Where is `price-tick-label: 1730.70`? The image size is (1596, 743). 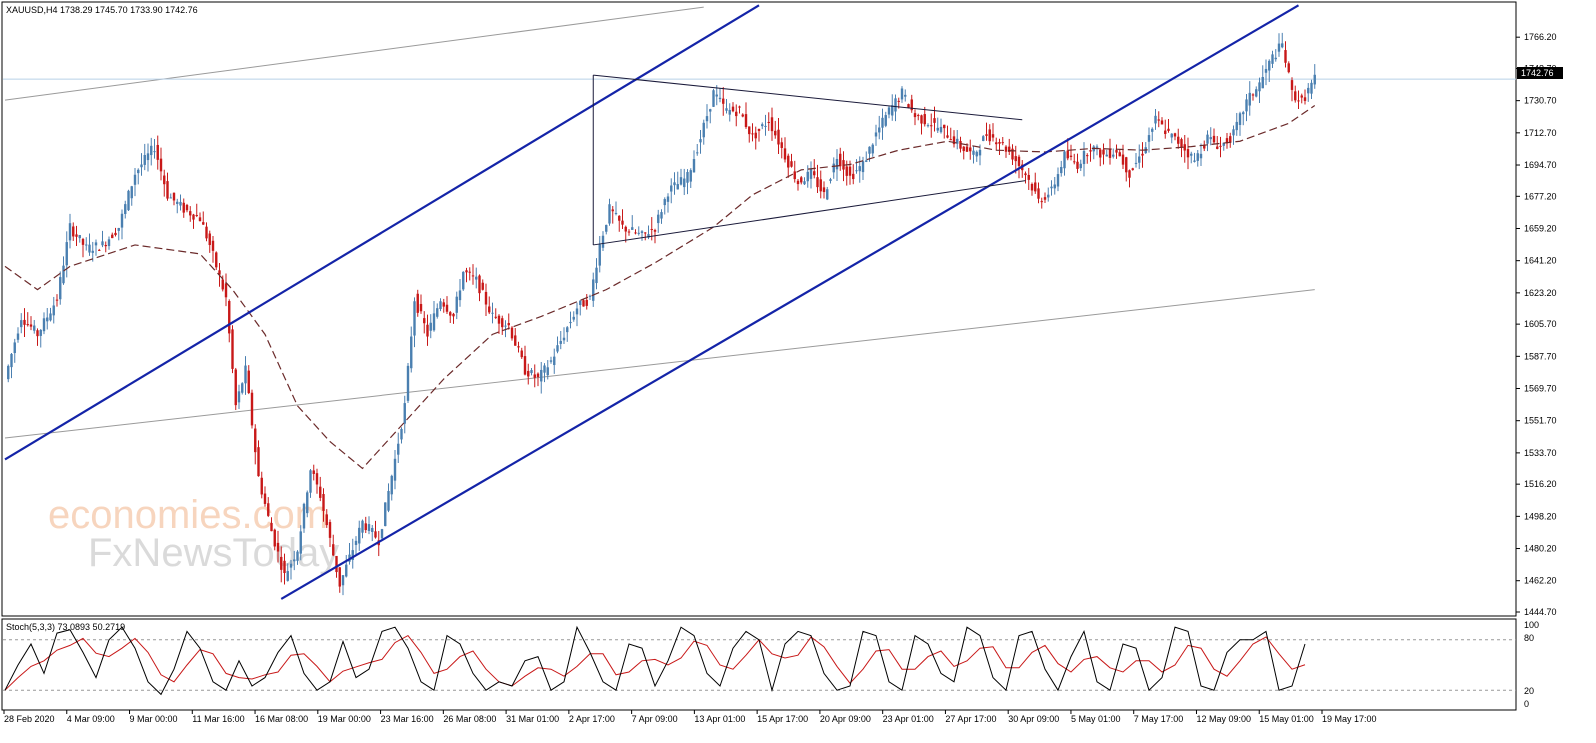 price-tick-label: 1730.70 is located at coordinates (1540, 101).